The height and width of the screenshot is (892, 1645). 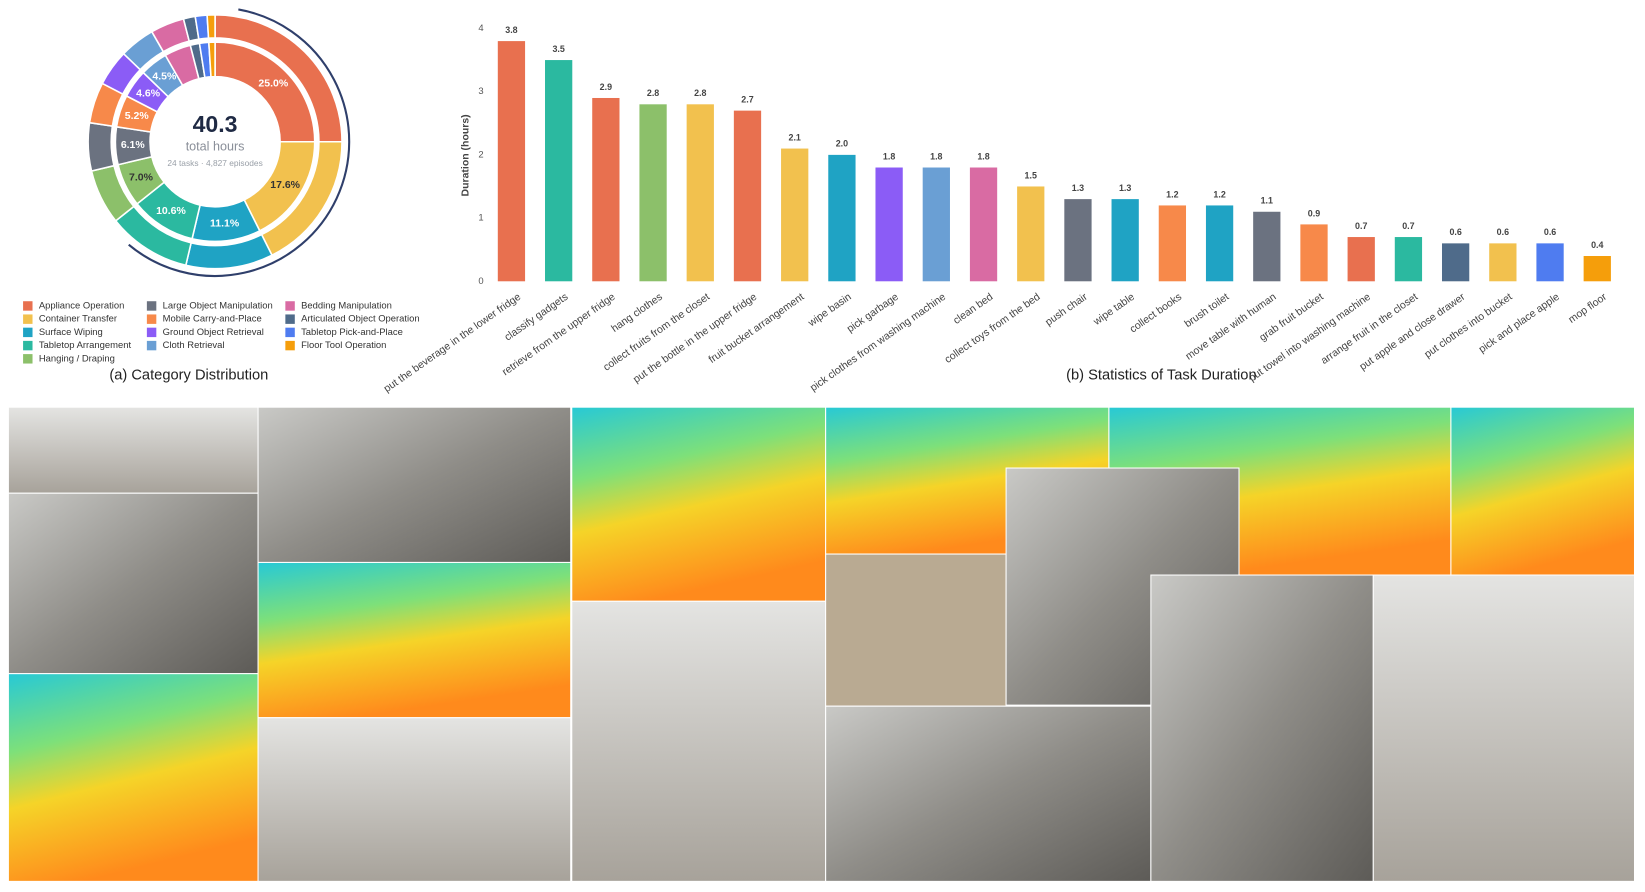 What do you see at coordinates (133, 145) in the screenshot?
I see `percent-label: 6.1%` at bounding box center [133, 145].